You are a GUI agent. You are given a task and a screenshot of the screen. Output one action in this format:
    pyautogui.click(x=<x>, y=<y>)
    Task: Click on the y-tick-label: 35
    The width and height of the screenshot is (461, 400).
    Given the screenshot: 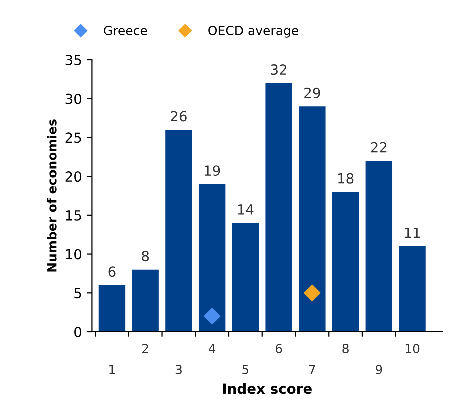 What is the action you would take?
    pyautogui.click(x=74, y=60)
    